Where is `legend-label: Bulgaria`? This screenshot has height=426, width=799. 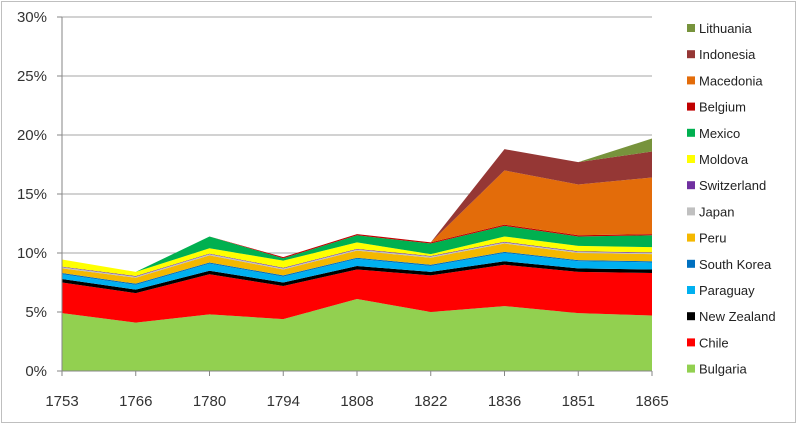
legend-label: Bulgaria is located at coordinates (723, 369).